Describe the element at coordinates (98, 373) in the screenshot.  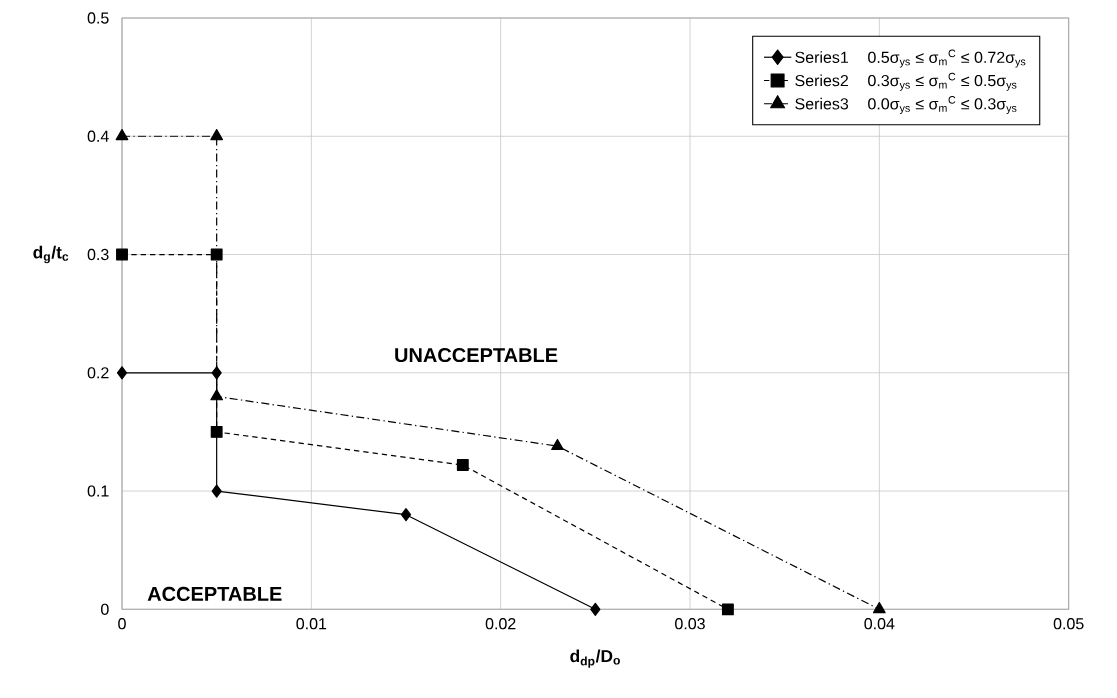
I see `y-tick-label: 0.2` at that location.